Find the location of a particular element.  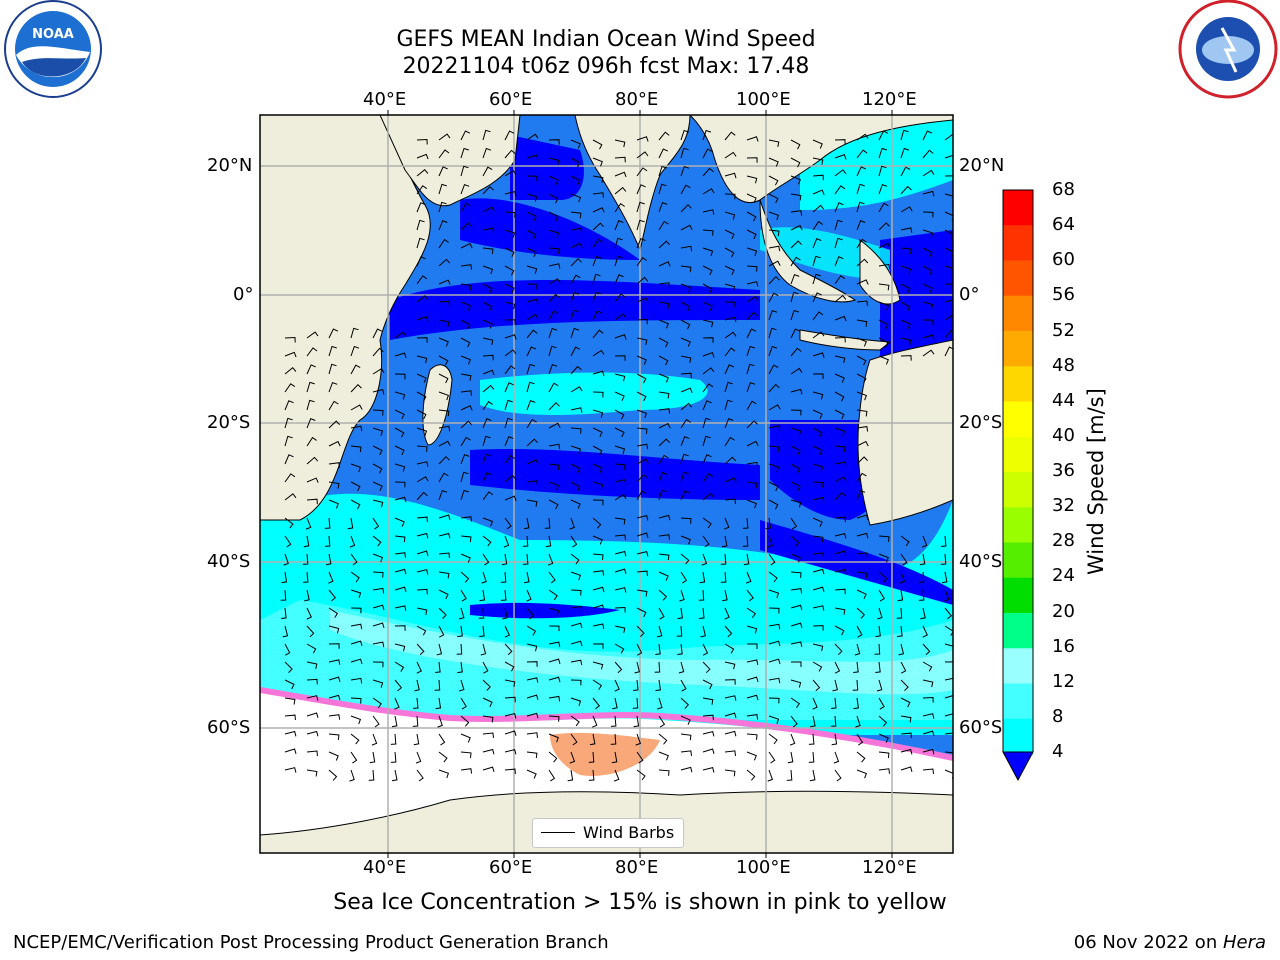

svg-text: NOAA is located at coordinates (53, 34).